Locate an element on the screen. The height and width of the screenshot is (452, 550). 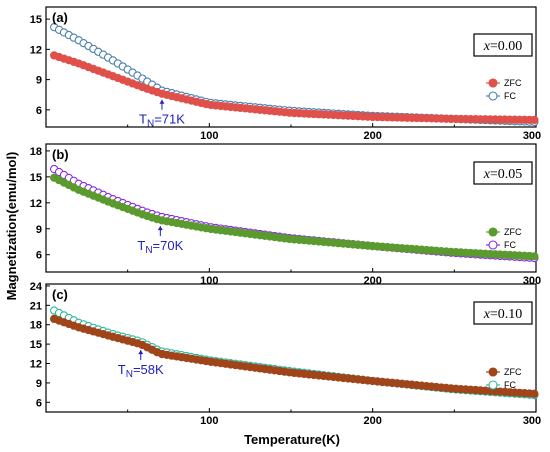
composition-label: x=0.05 is located at coordinates (503, 174).